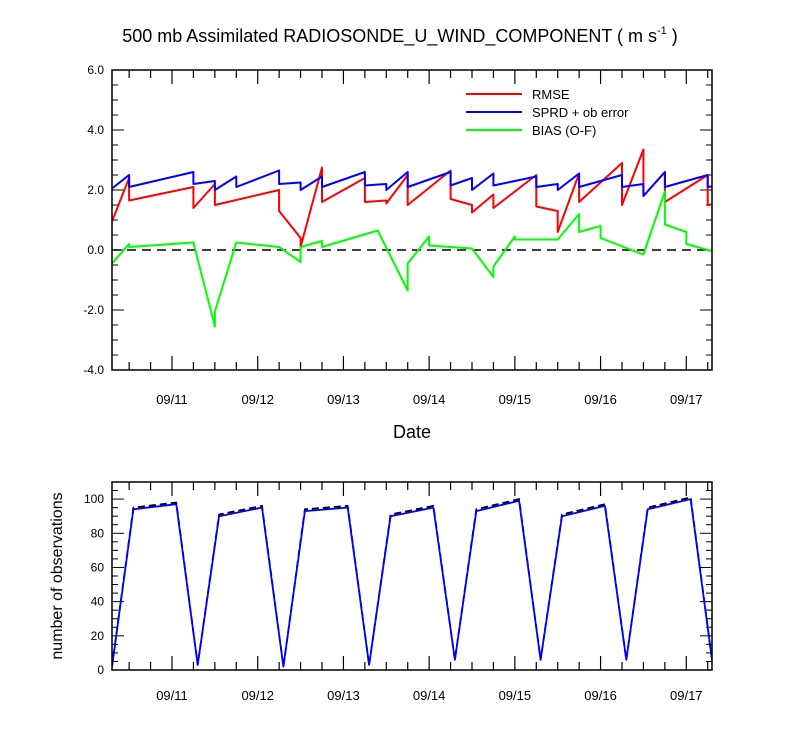 The height and width of the screenshot is (750, 800). Describe the element at coordinates (95, 130) in the screenshot. I see `y-tick-label: 4.0` at that location.